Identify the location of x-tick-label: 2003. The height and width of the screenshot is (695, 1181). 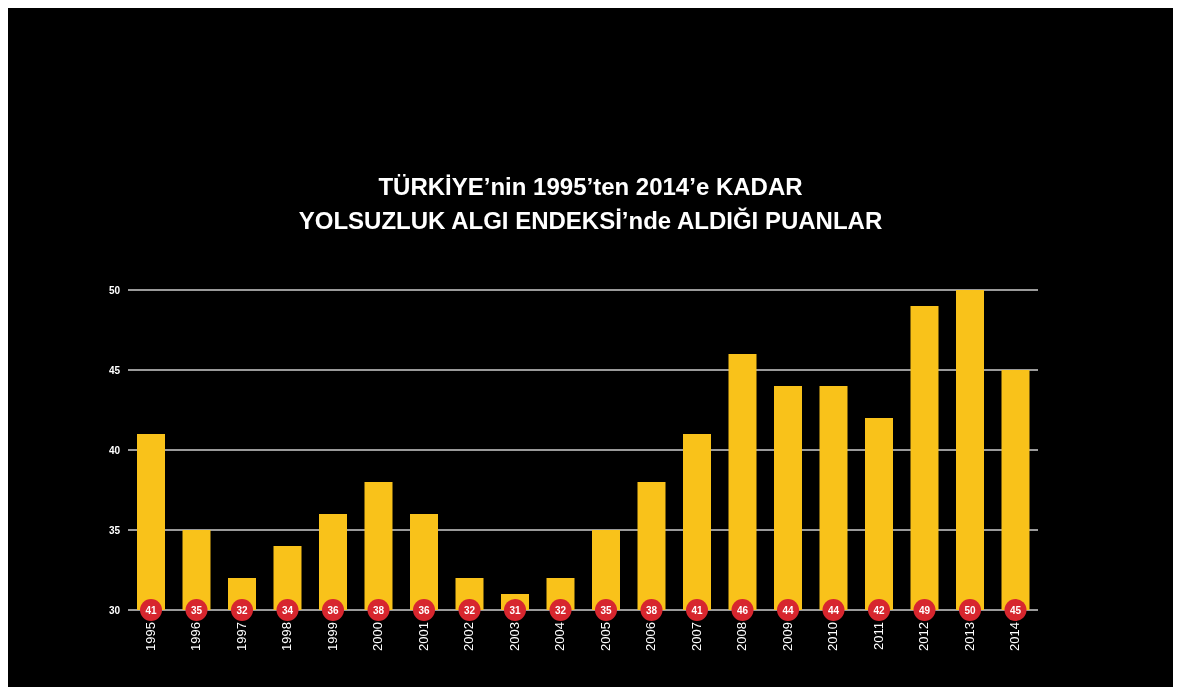
(514, 636).